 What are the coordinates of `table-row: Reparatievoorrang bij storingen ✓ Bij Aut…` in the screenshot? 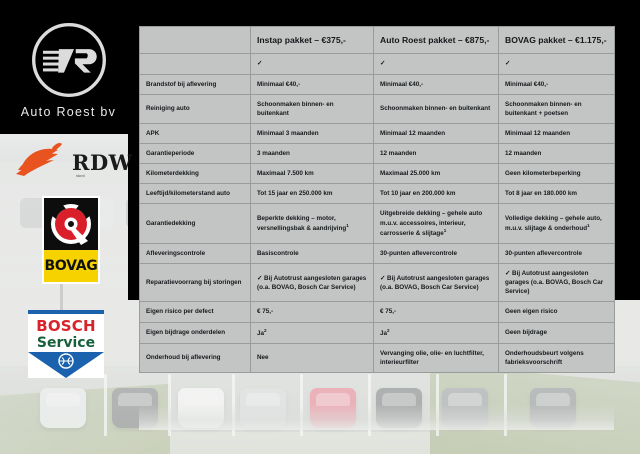 It's located at (377, 283).